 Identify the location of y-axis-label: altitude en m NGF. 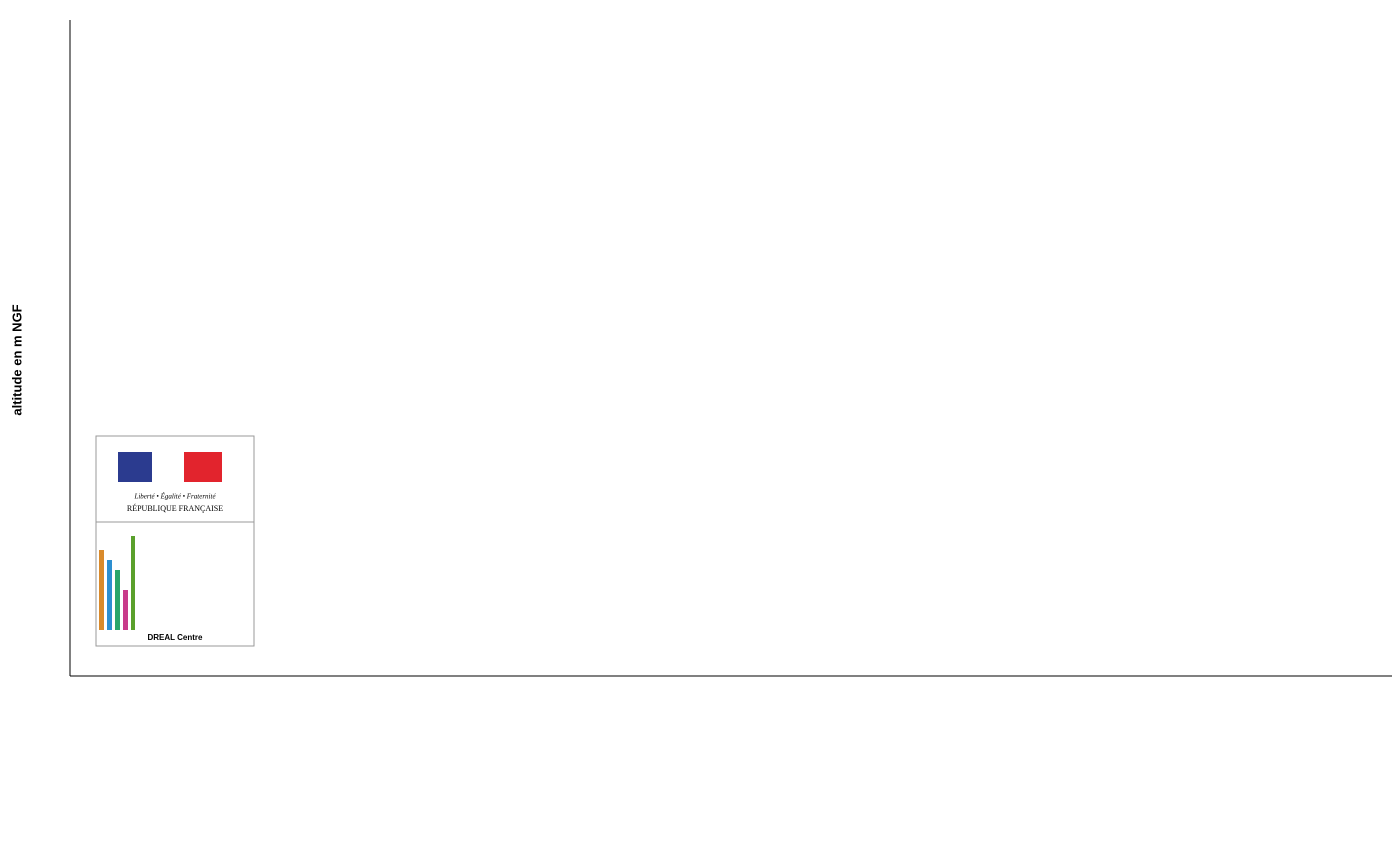
(16, 359).